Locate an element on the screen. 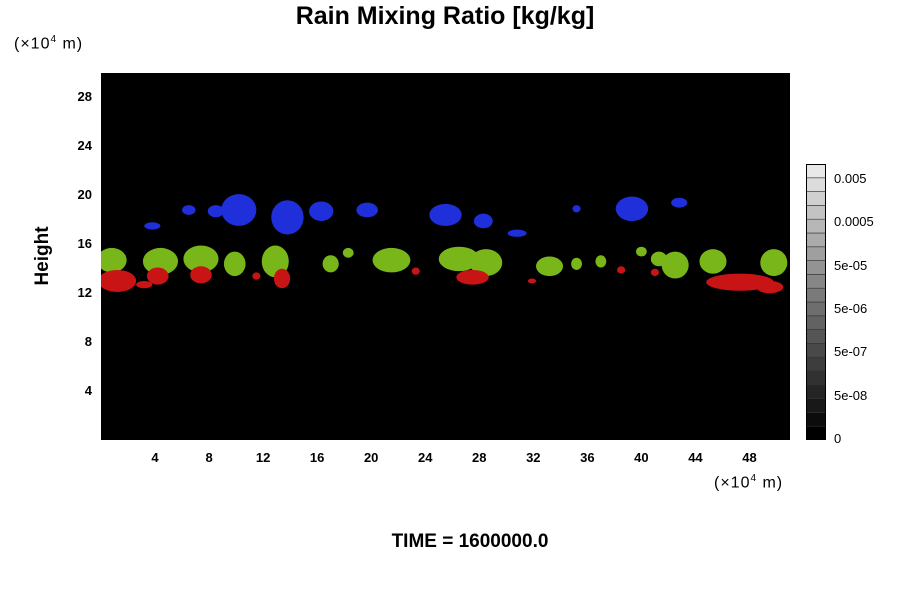  y-axis-label: Height is located at coordinates (42, 256).